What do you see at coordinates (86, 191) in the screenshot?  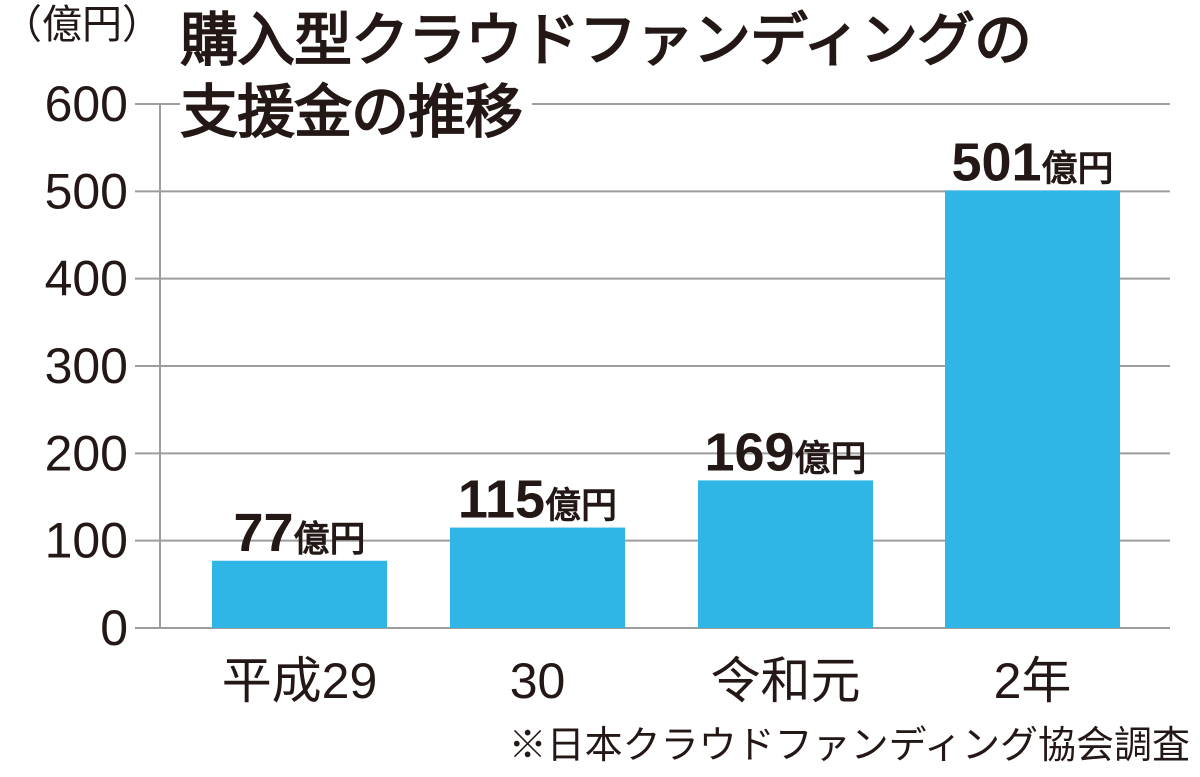 I see `y-tick-label: 500` at bounding box center [86, 191].